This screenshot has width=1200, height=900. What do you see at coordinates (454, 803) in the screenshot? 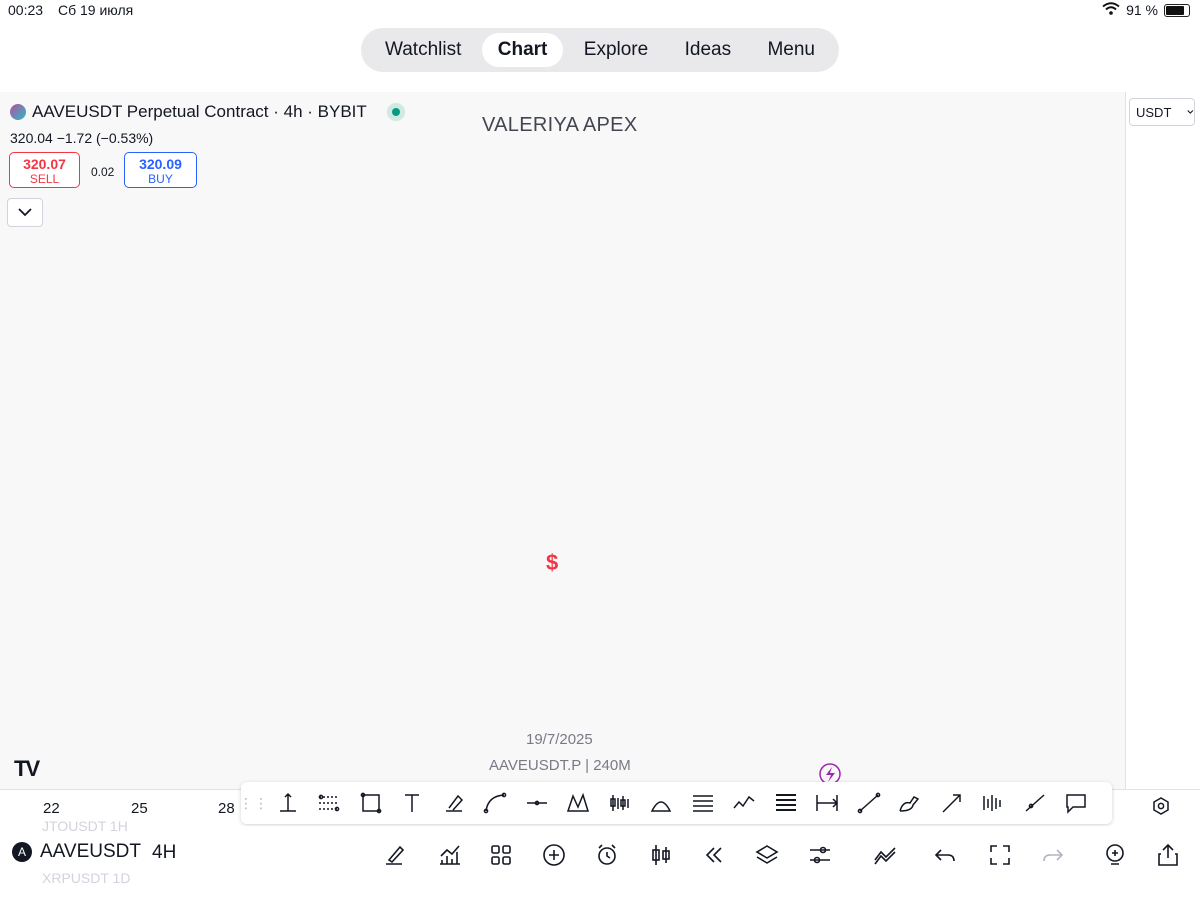
I see `highlighter-icon` at bounding box center [454, 803].